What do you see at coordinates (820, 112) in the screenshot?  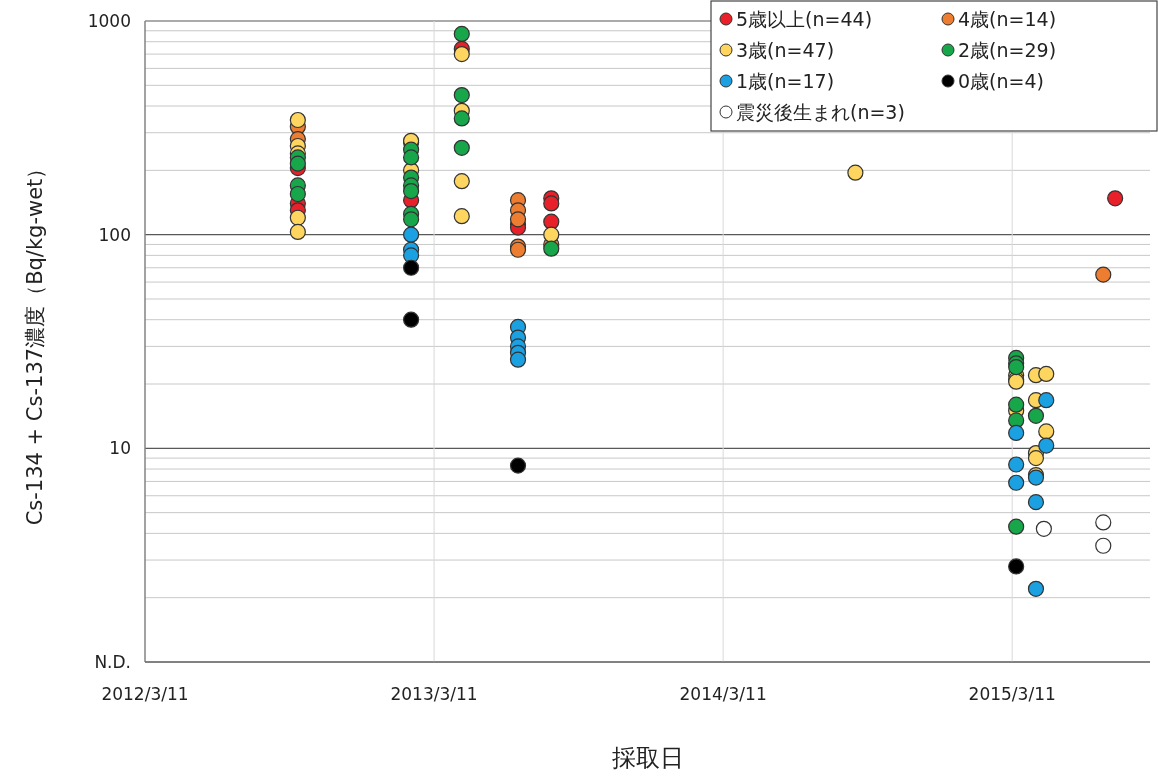 I see `legend-label: 震災後生まれ(n=3)` at bounding box center [820, 112].